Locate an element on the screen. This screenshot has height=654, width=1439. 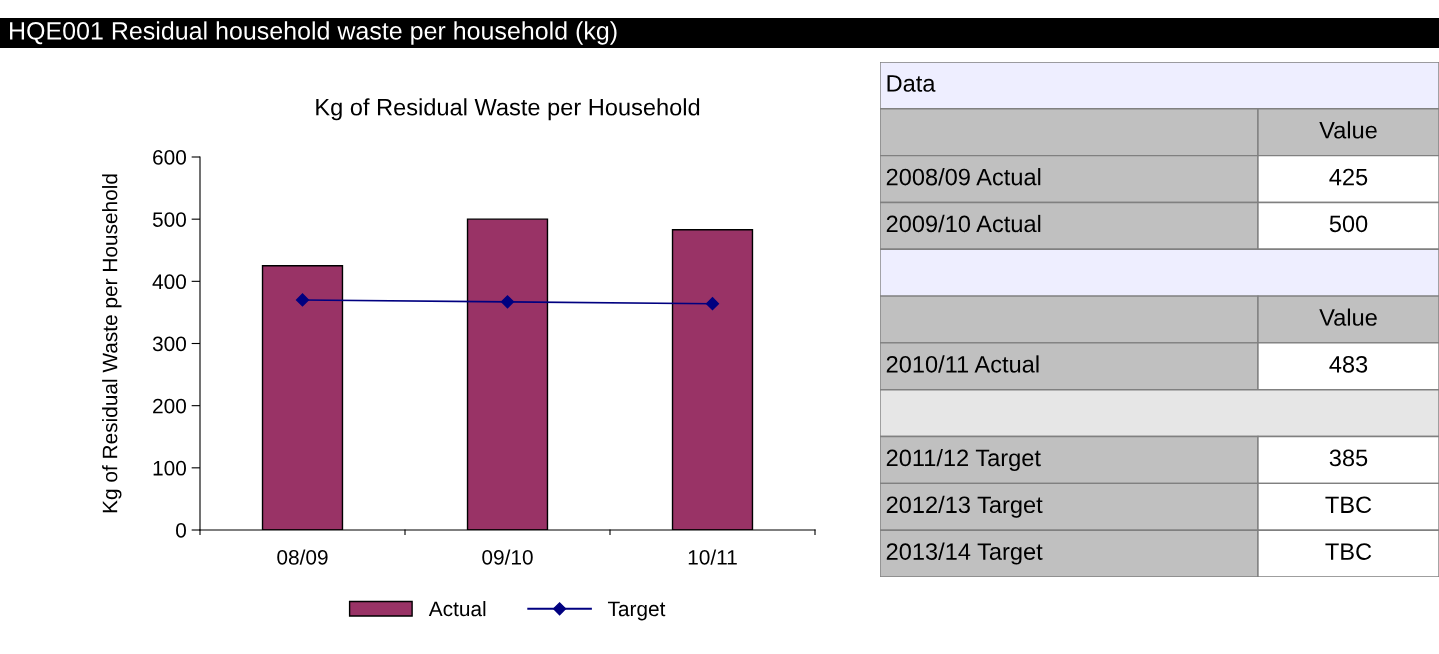
y-tick-label: 100 is located at coordinates (169, 468).